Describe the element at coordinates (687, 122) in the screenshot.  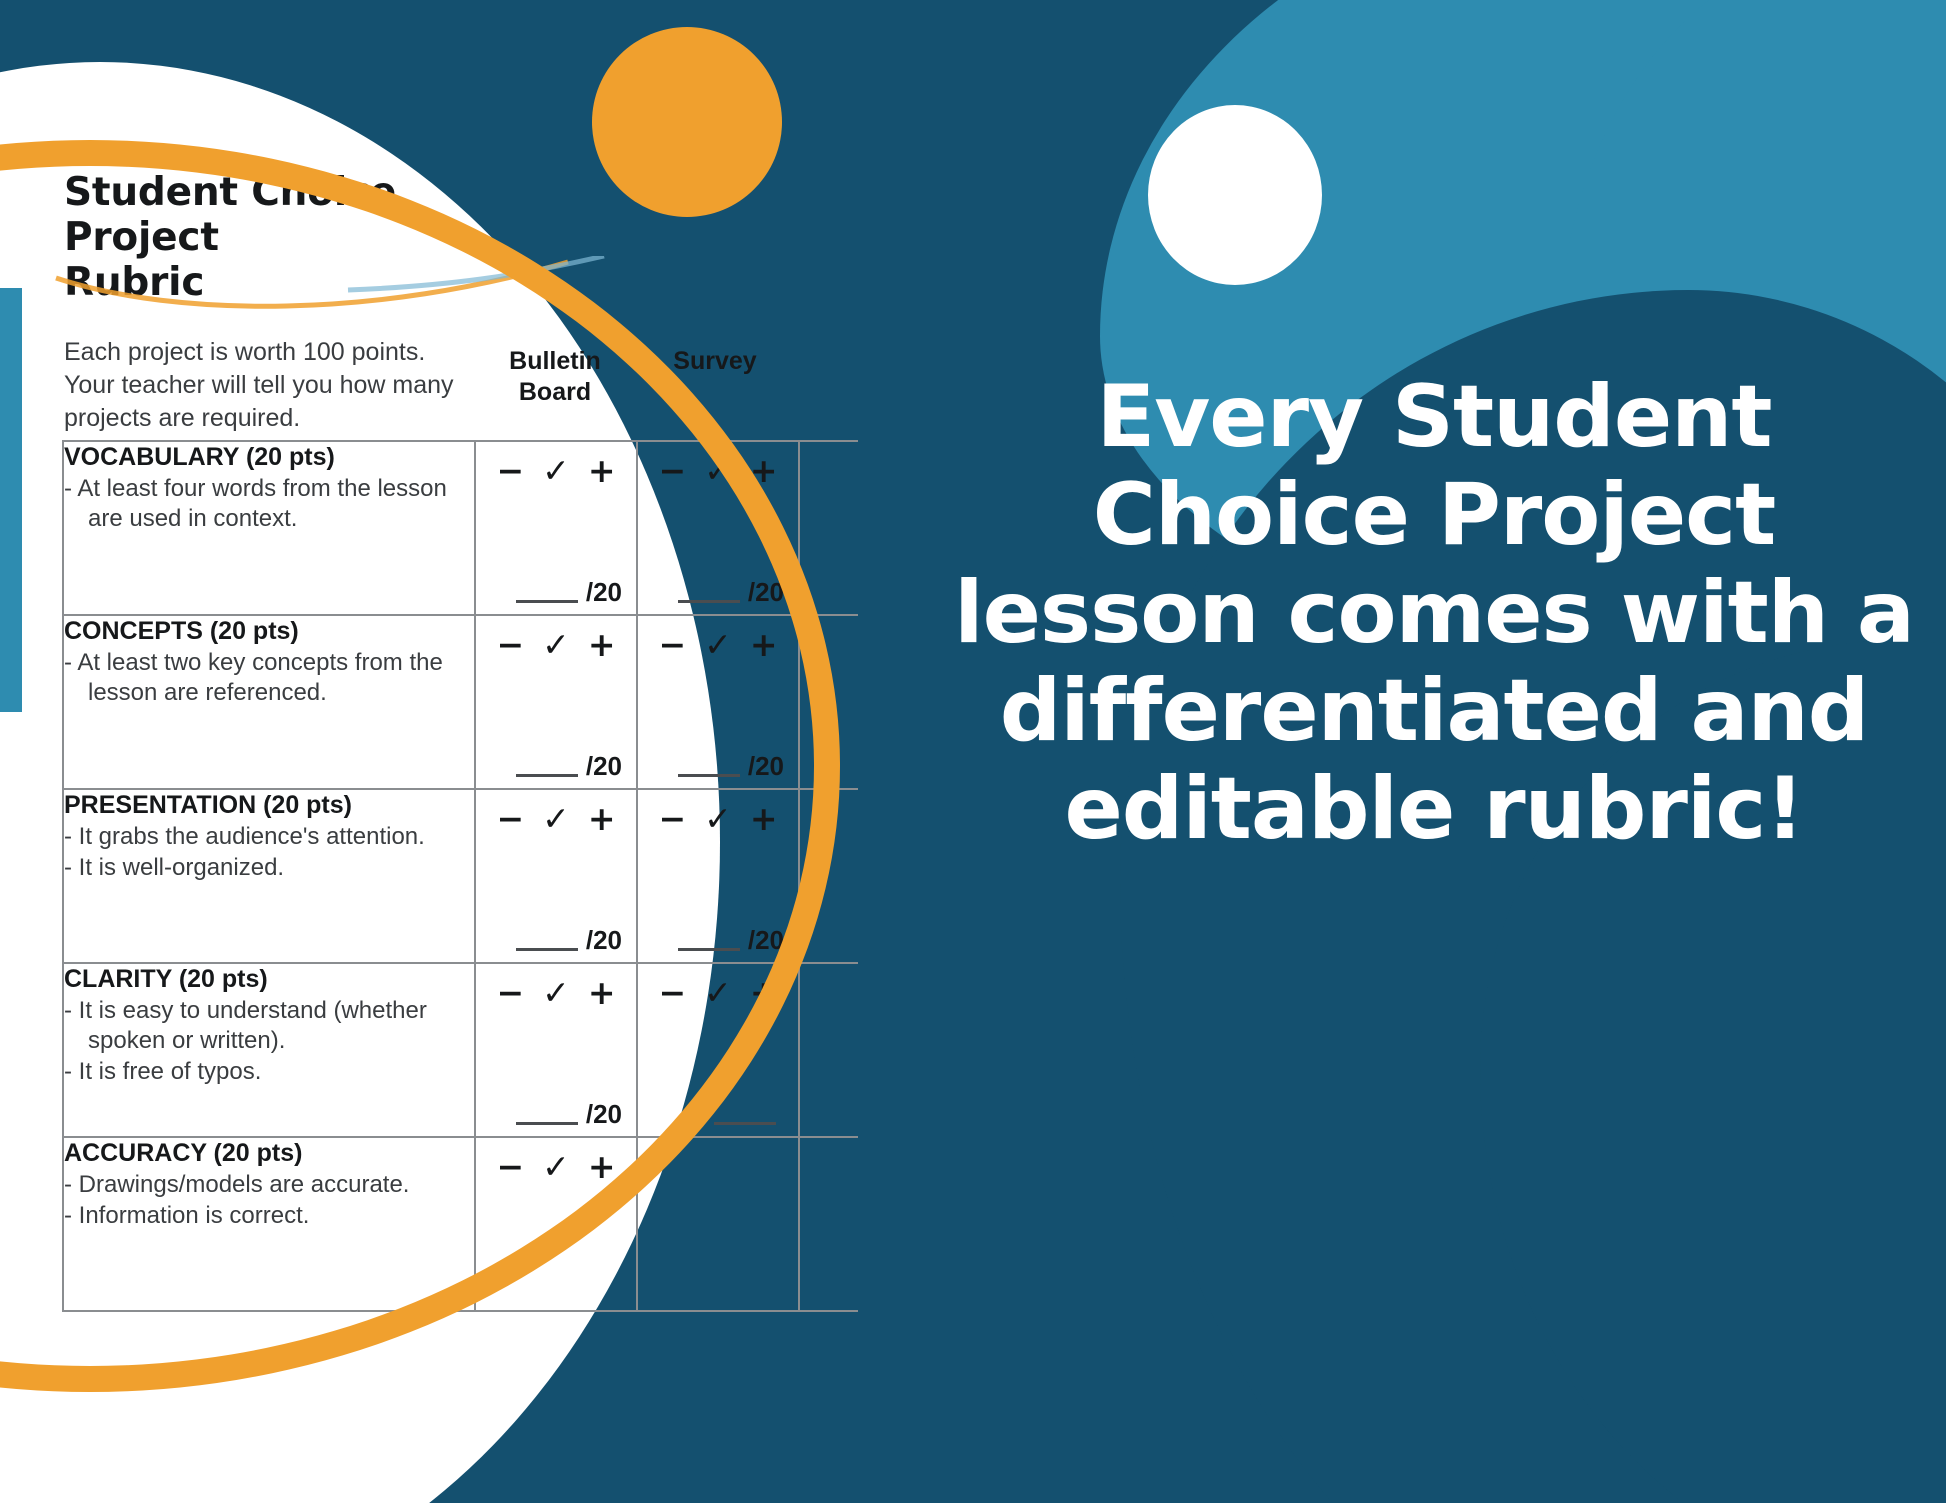
I see `decorative-orange-circle` at that location.